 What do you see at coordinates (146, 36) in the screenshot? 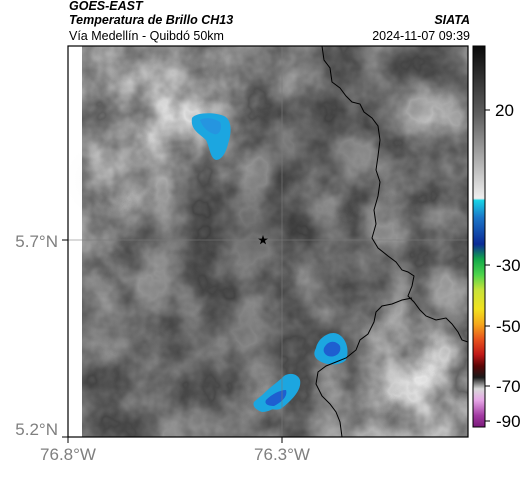
I see `region-label: Vía Medellín - Quibdó 50km` at bounding box center [146, 36].